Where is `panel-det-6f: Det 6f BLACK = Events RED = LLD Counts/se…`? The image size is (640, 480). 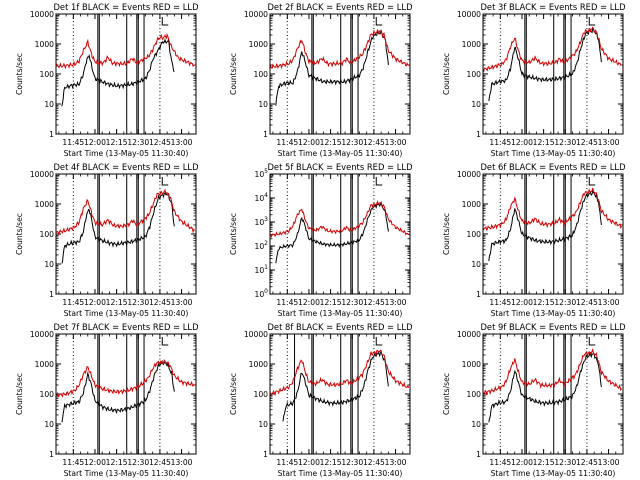
panel-det-6f: Det 6f BLACK = Events RED = LLD Counts/se… is located at coordinates (534, 240).